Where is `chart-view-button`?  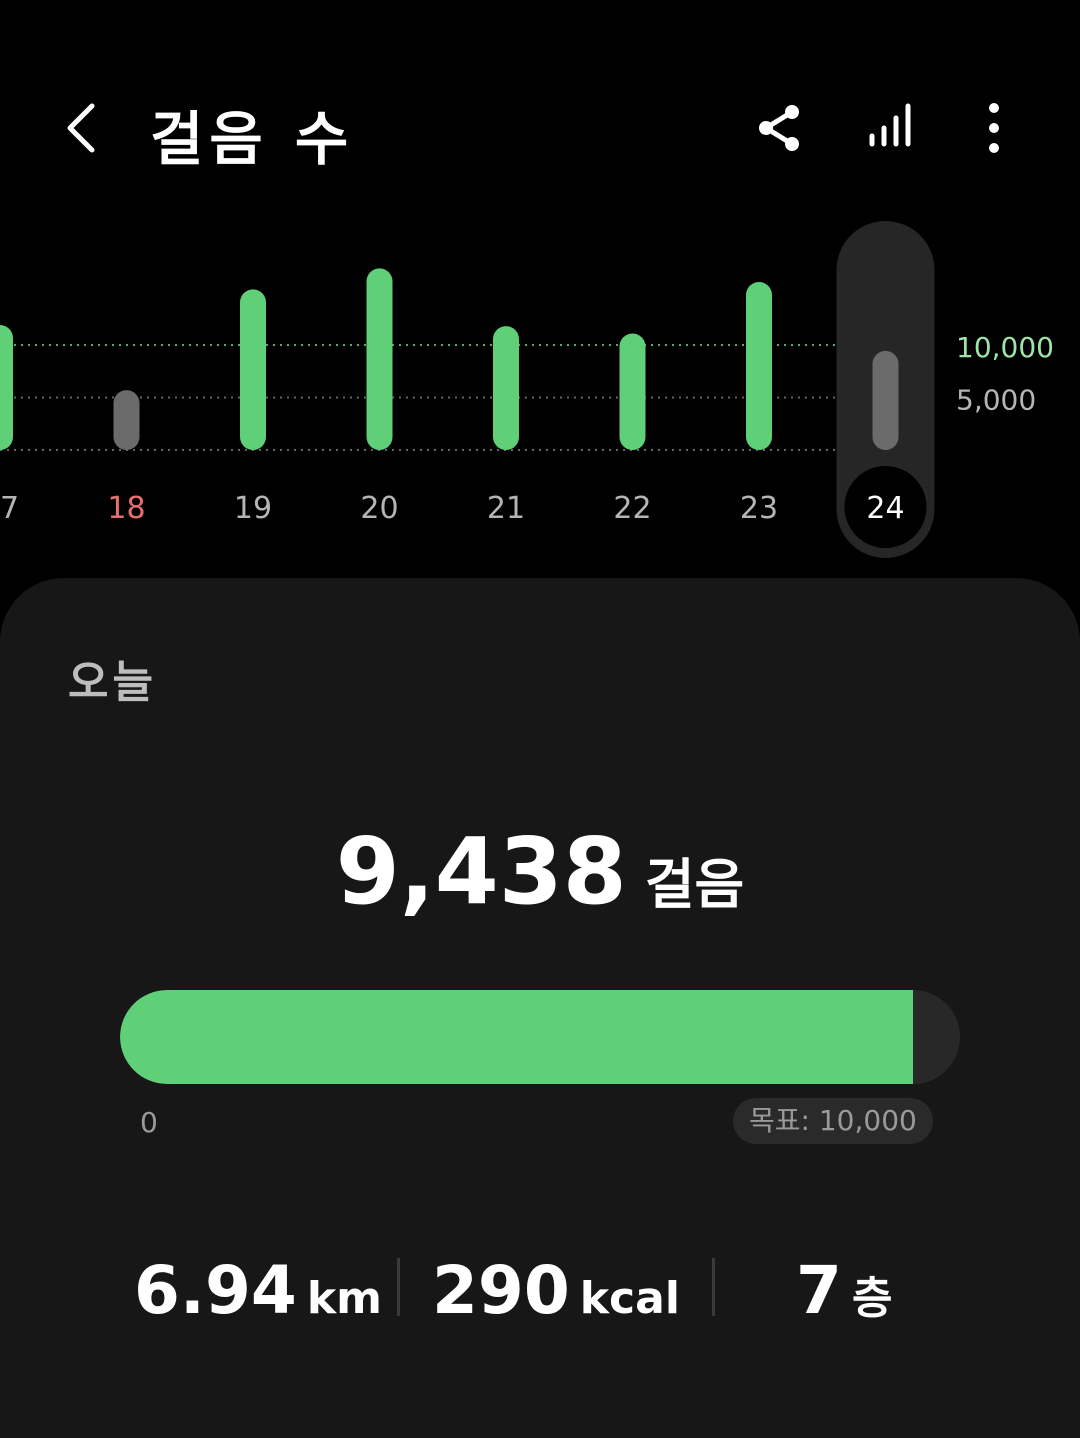
chart-view-button is located at coordinates (892, 128).